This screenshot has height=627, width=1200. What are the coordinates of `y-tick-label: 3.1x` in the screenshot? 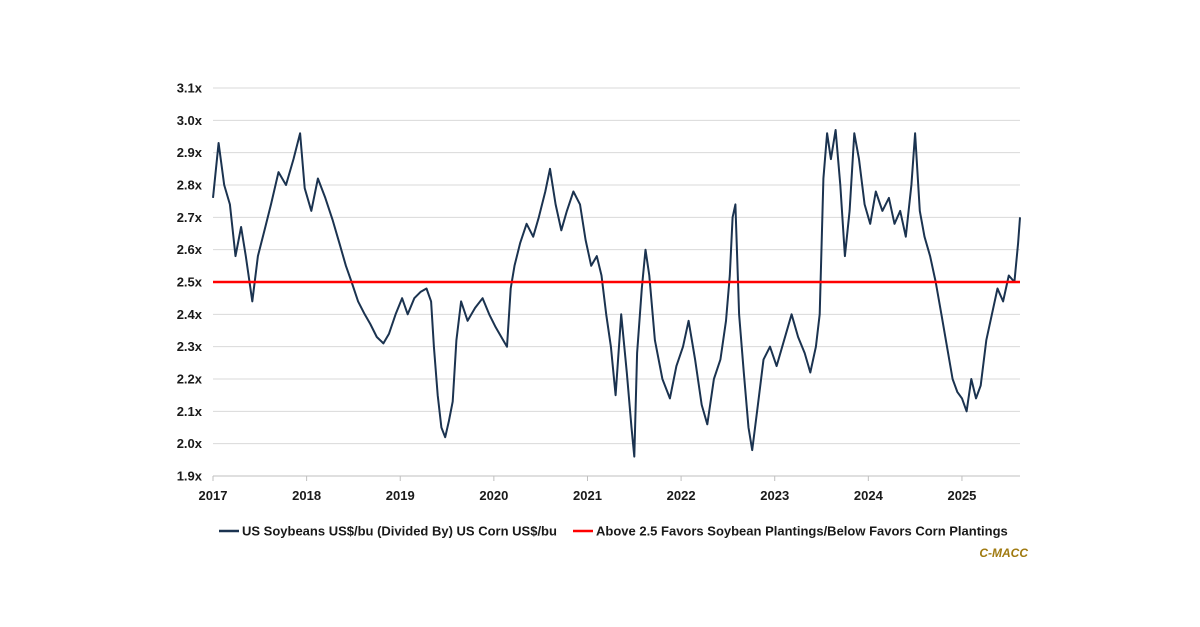 It's located at (190, 88).